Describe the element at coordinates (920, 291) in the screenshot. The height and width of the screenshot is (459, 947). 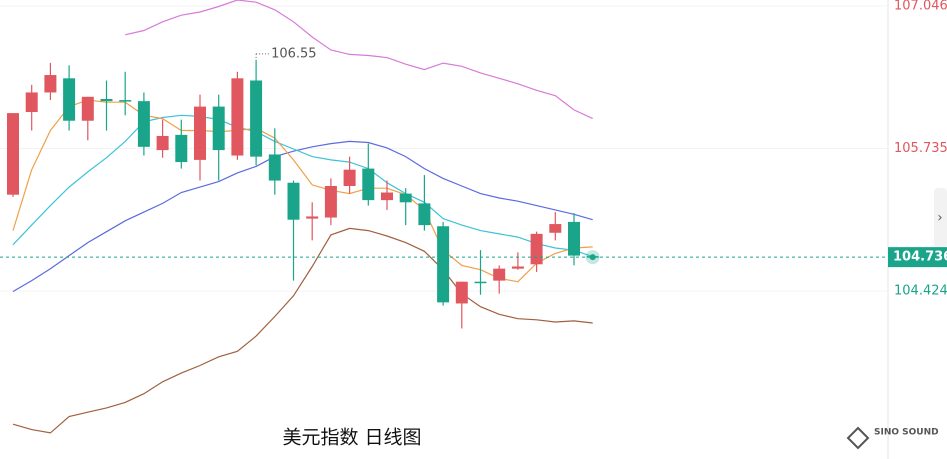
I see `y-tick-label: 104.424` at that location.